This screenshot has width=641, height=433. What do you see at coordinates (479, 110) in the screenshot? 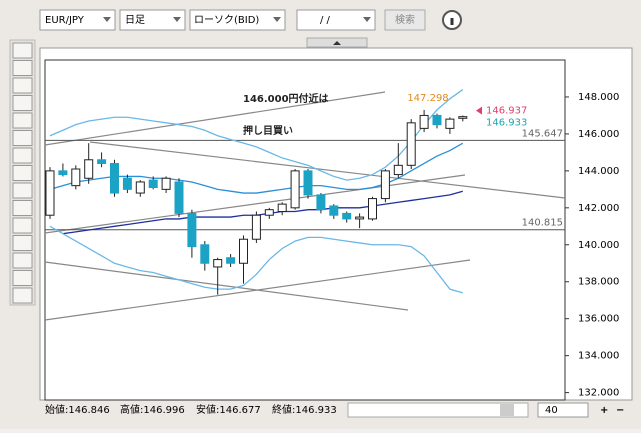
I see `price-marker` at bounding box center [479, 110].